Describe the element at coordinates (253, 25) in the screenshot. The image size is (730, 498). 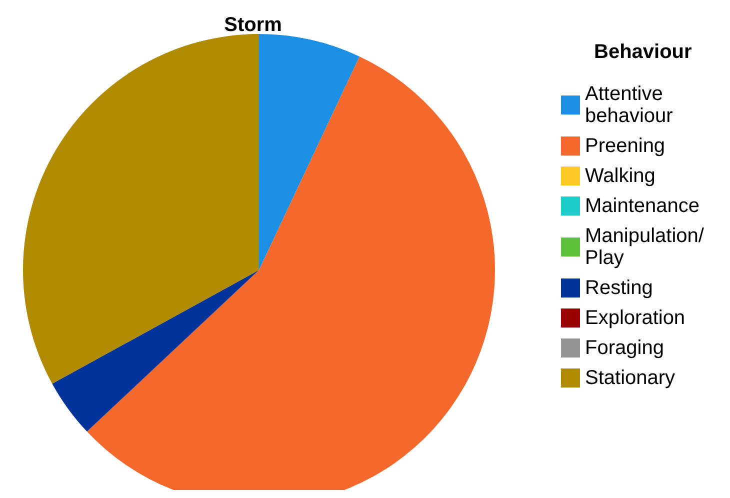
I see `chart-title: Storm` at that location.